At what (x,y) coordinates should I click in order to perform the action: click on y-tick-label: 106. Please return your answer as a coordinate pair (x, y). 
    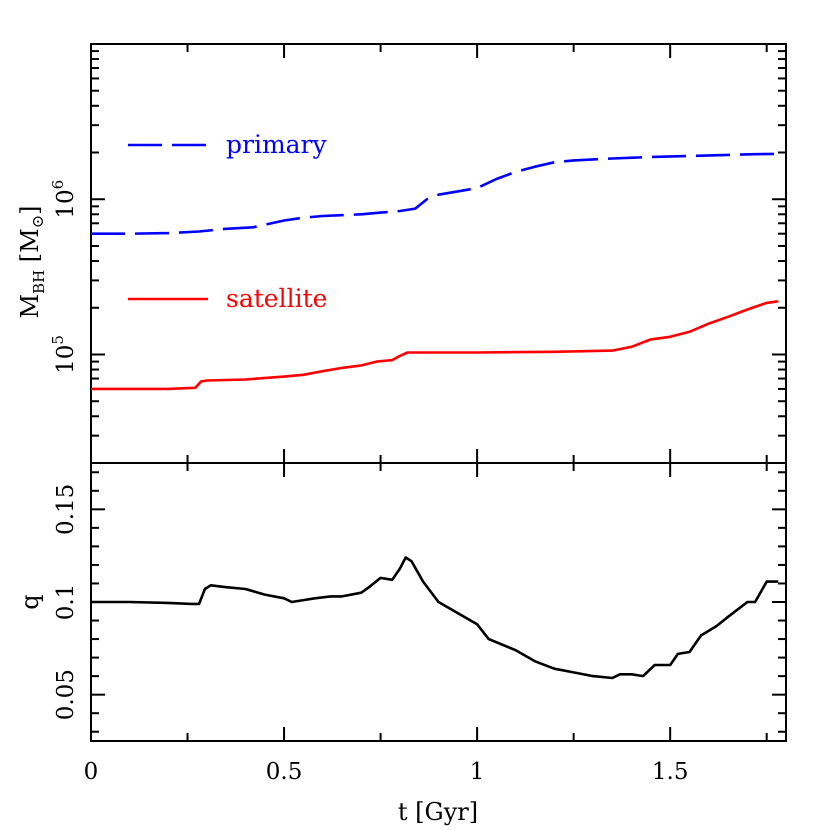
    Looking at the image, I should click on (64, 199).